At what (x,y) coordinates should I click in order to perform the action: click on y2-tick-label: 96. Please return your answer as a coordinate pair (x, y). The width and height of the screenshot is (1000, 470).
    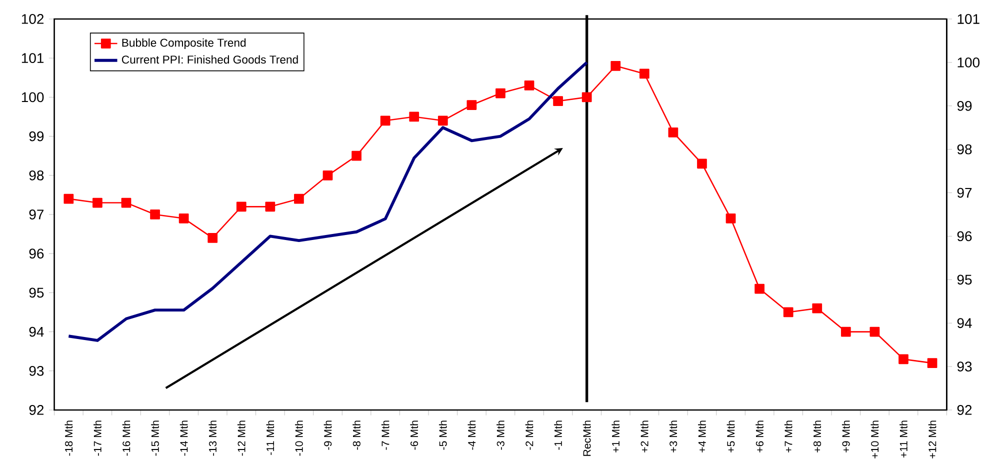
    Looking at the image, I should click on (964, 236).